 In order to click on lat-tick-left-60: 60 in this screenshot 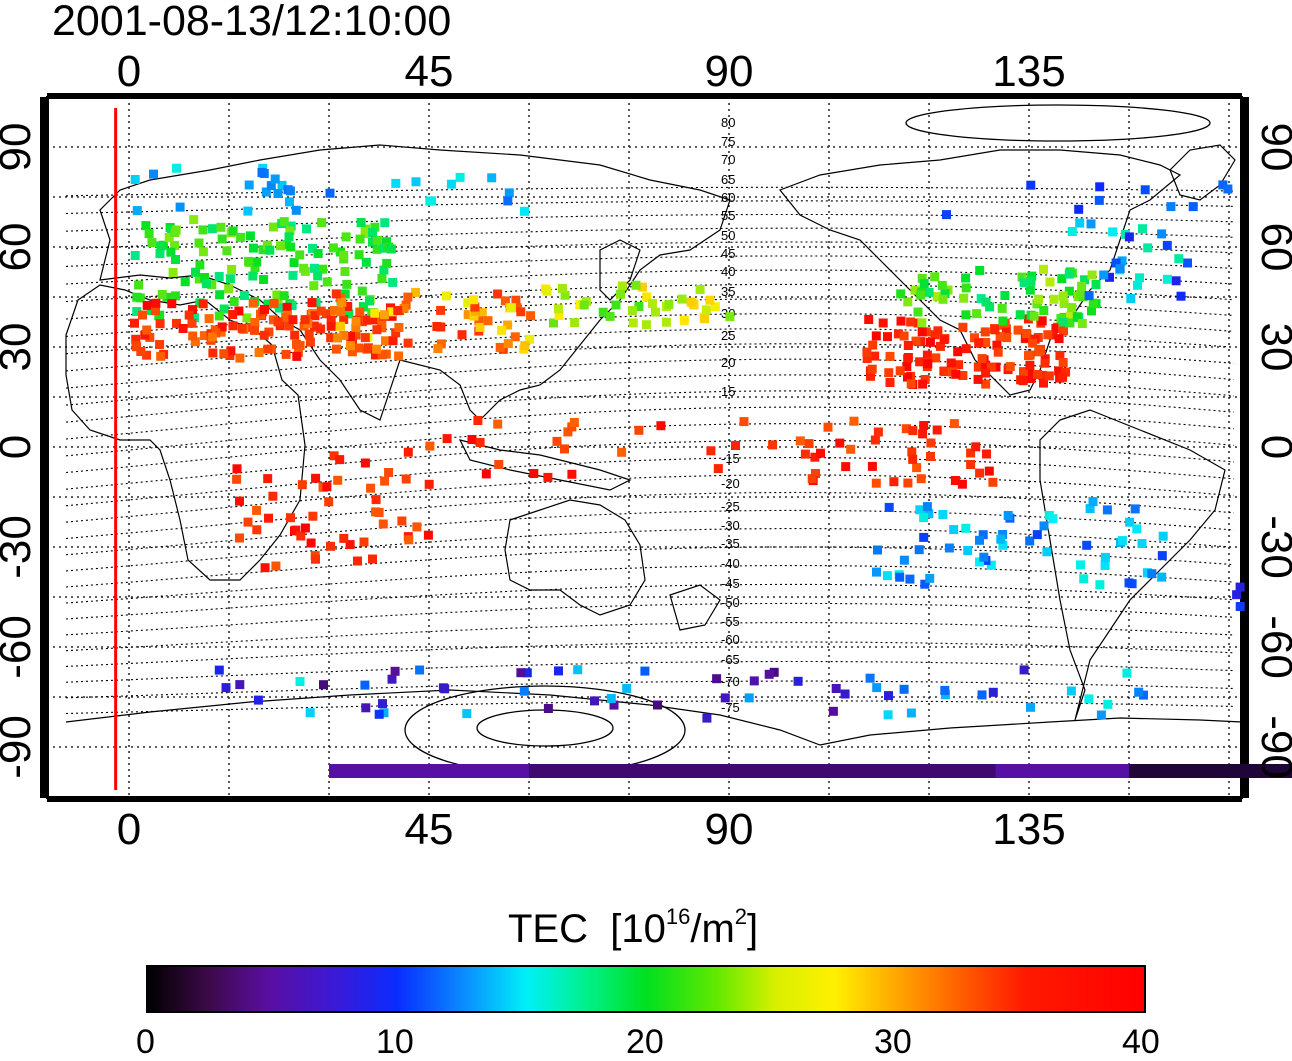, I will do `click(20, 247)`.